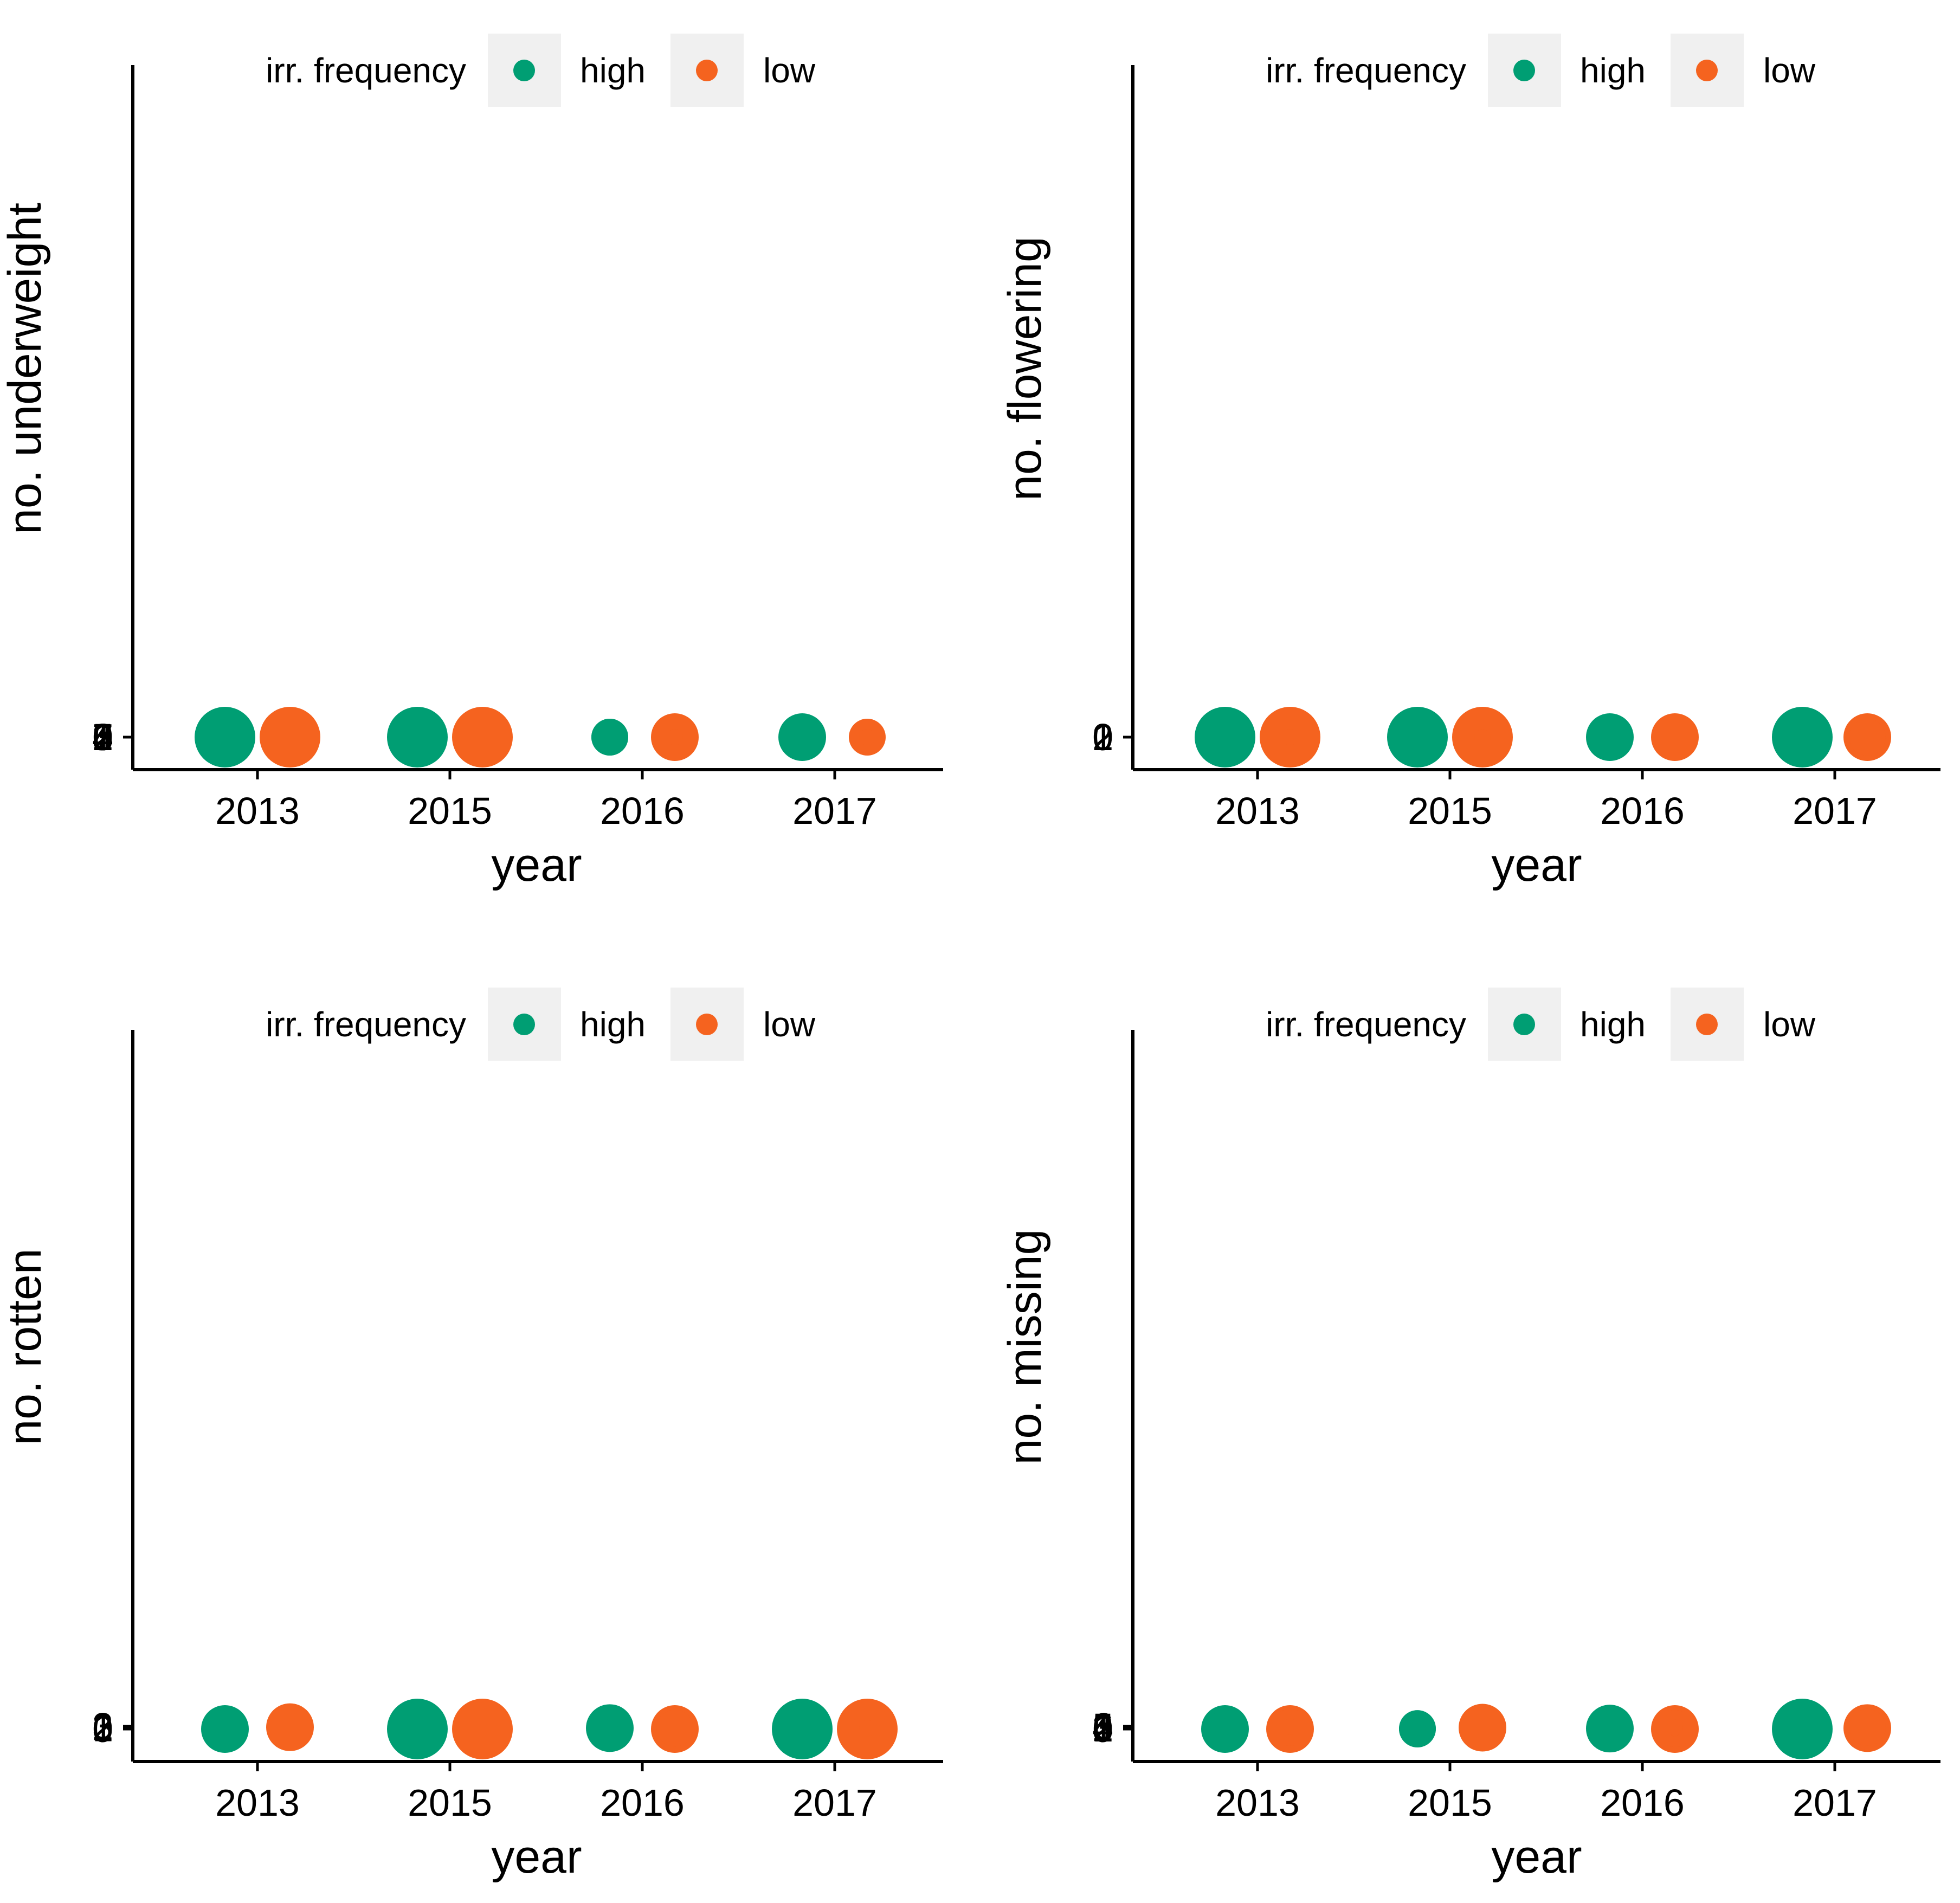 The height and width of the screenshot is (1903, 1960). I want to click on point-high-2016-y1, so click(1610, 737).